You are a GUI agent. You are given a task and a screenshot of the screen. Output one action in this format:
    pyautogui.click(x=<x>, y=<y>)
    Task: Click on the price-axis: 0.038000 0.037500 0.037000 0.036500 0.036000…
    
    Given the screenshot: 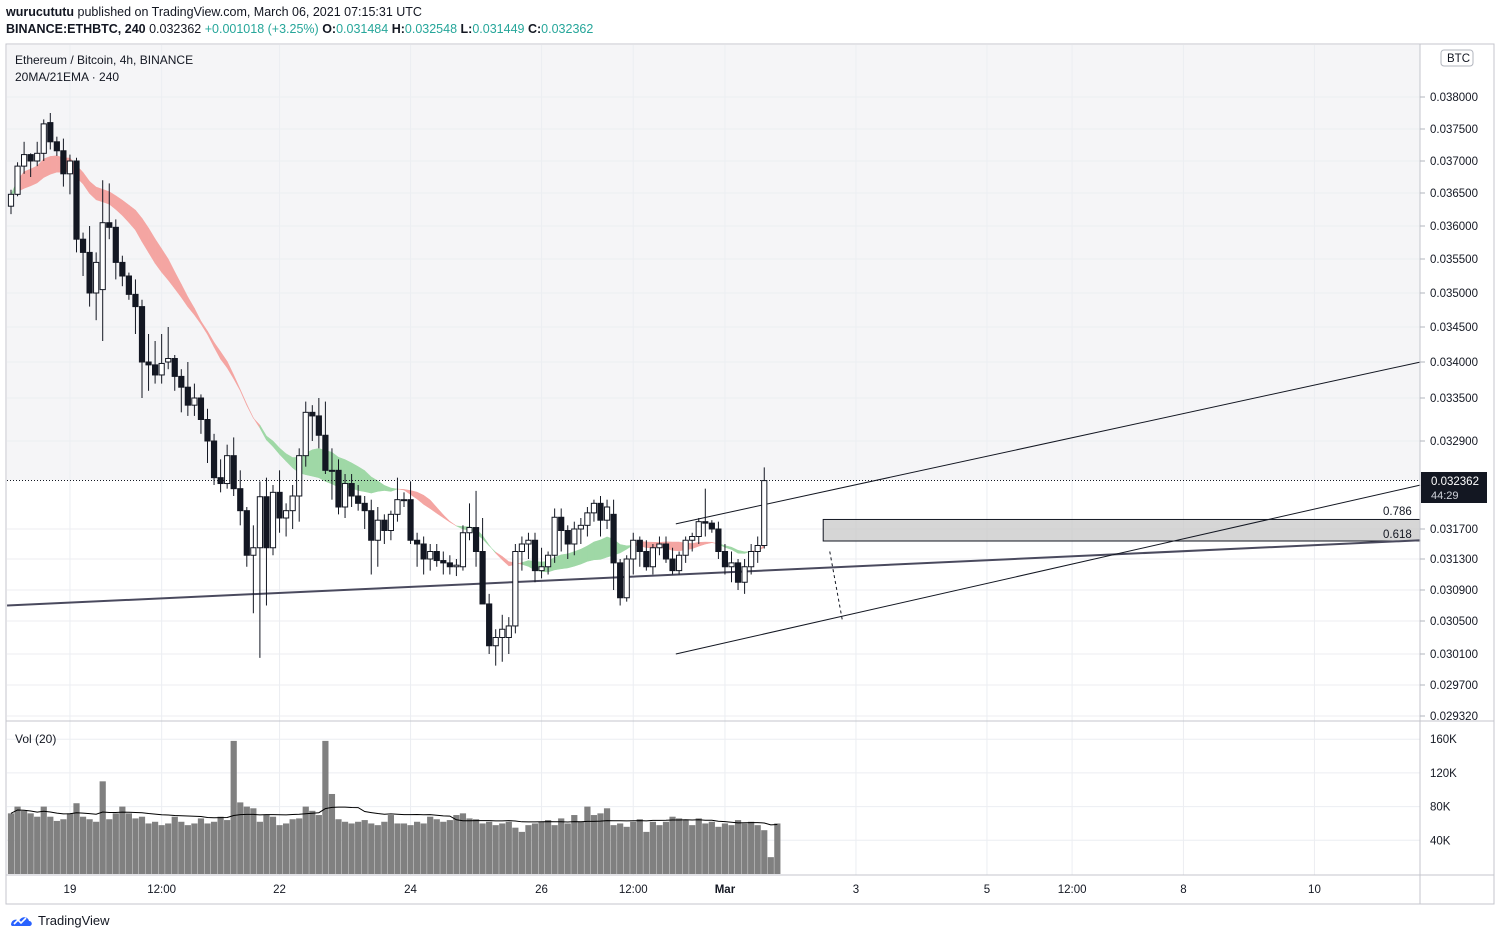 What is the action you would take?
    pyautogui.click(x=1449, y=407)
    